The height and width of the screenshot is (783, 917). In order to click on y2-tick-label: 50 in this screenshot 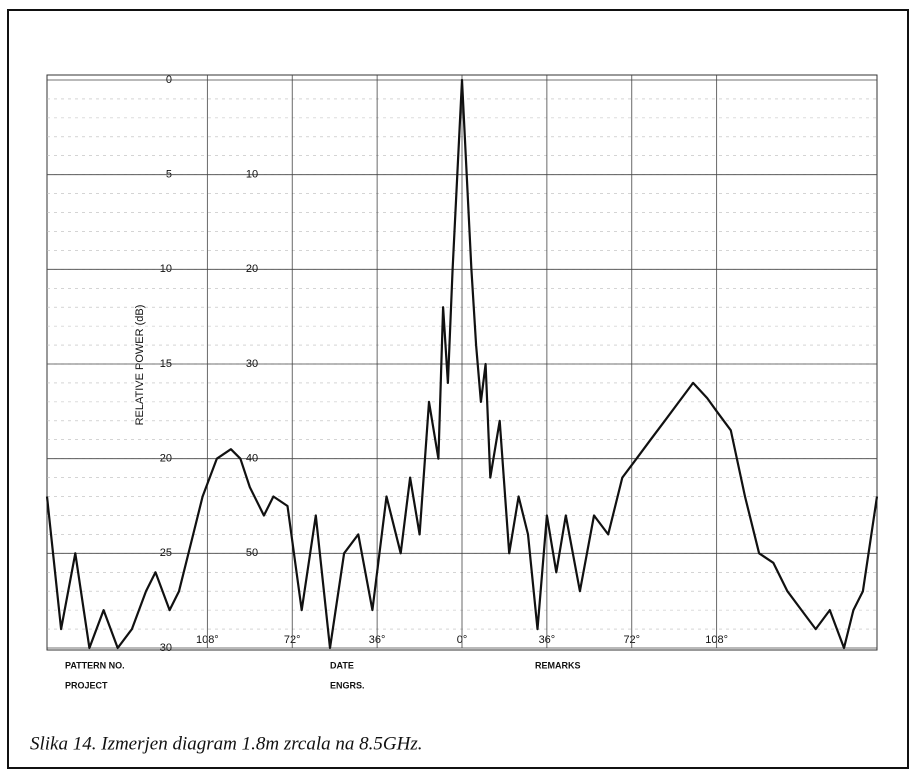, I will do `click(252, 553)`.